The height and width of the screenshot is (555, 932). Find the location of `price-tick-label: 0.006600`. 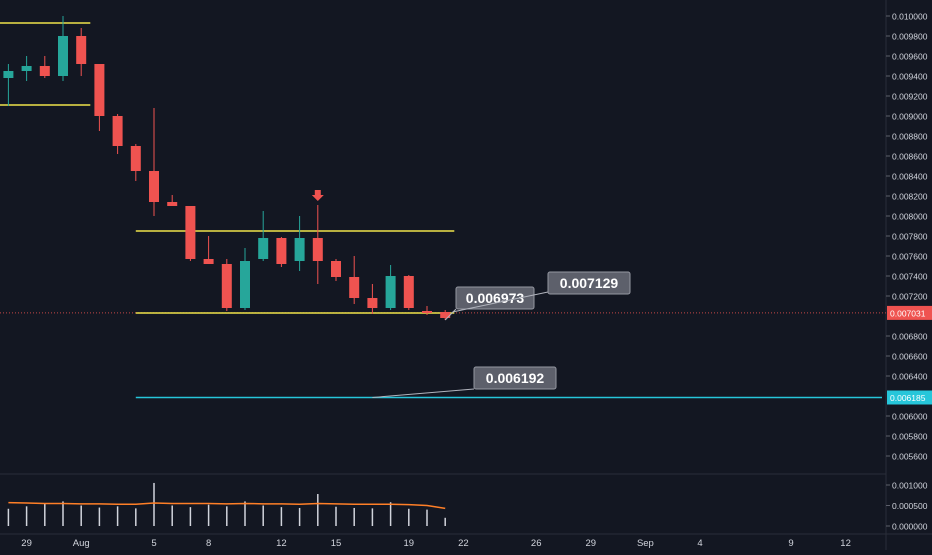

price-tick-label: 0.006600 is located at coordinates (910, 357).